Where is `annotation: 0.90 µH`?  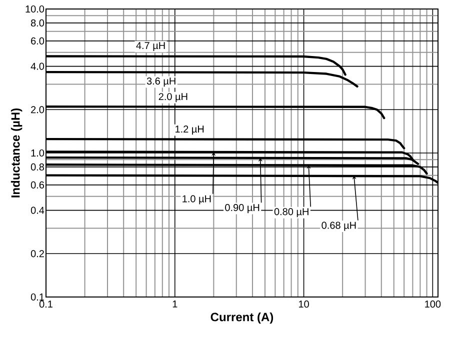 annotation: 0.90 µH is located at coordinates (242, 209).